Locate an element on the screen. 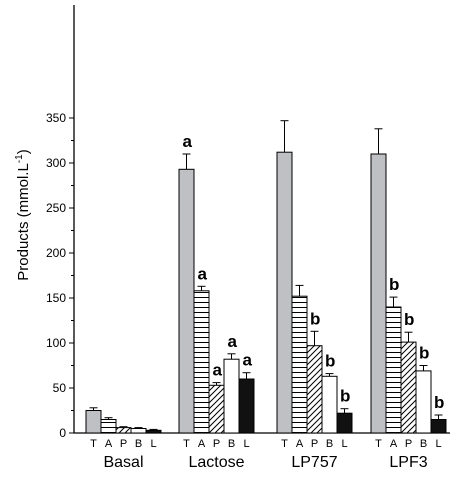 The height and width of the screenshot is (484, 451). bar-basal-T is located at coordinates (93, 422).